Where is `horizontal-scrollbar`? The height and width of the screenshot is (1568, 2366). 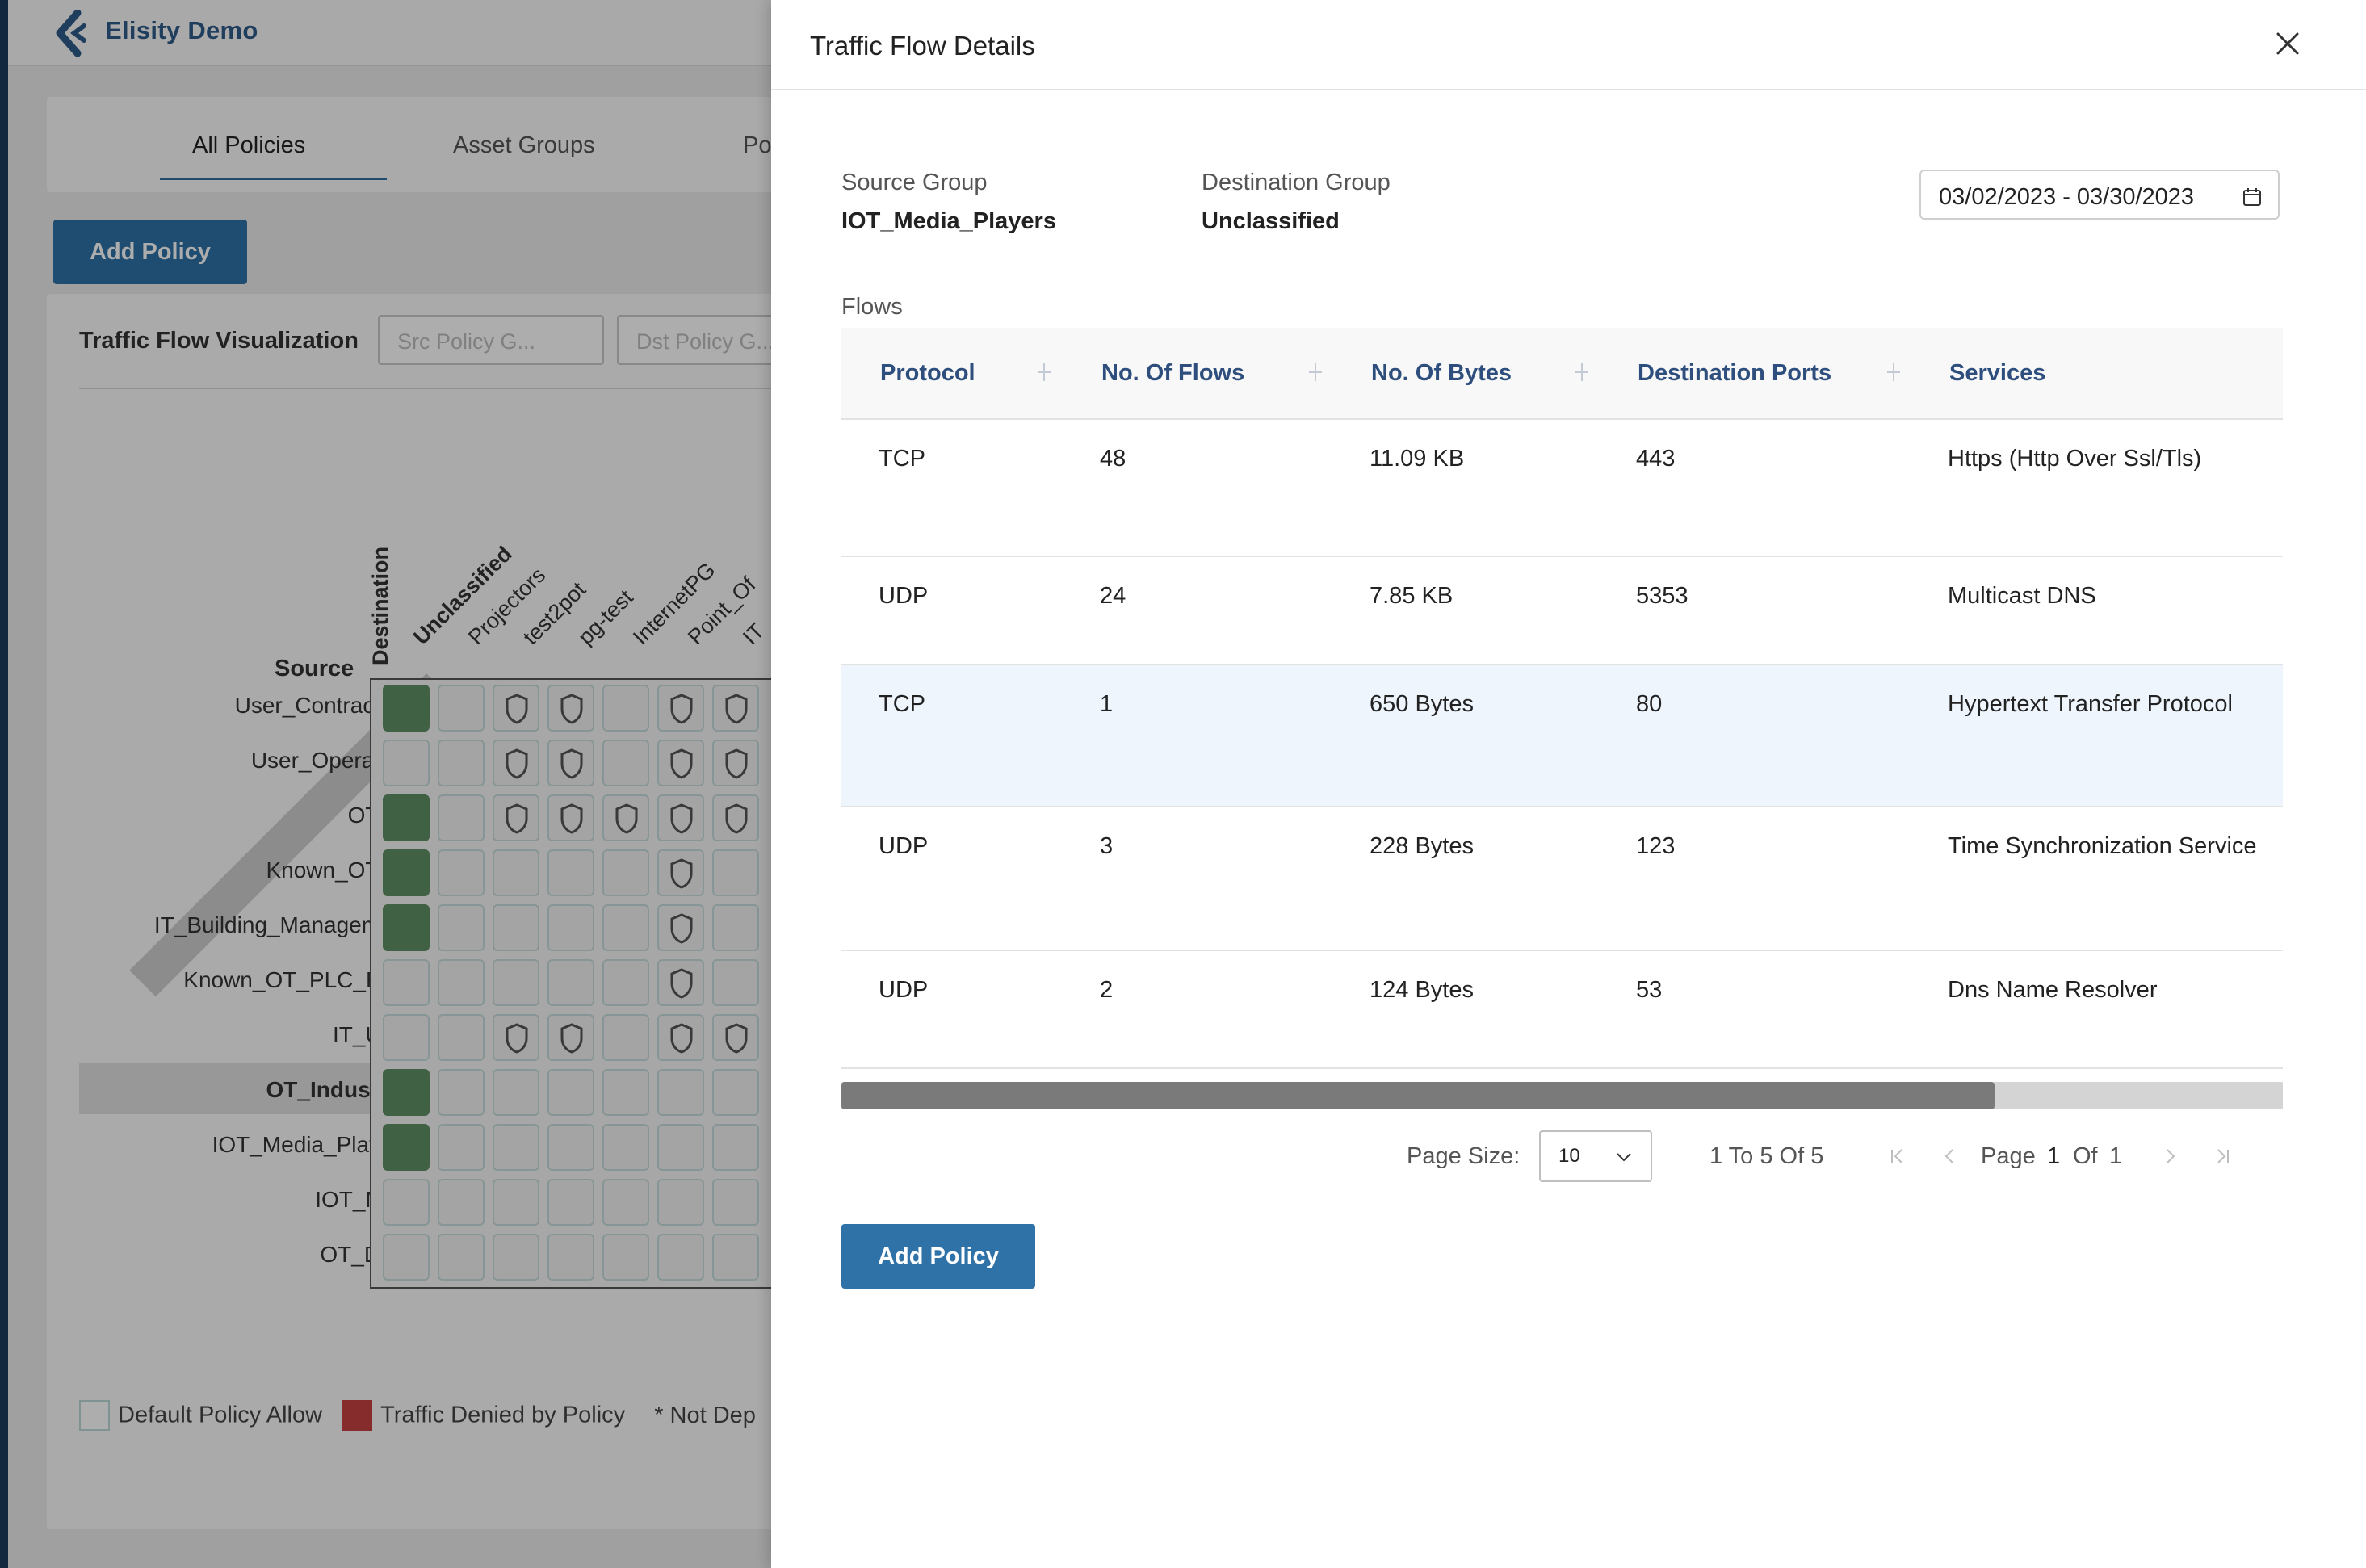
horizontal-scrollbar is located at coordinates (1562, 1095).